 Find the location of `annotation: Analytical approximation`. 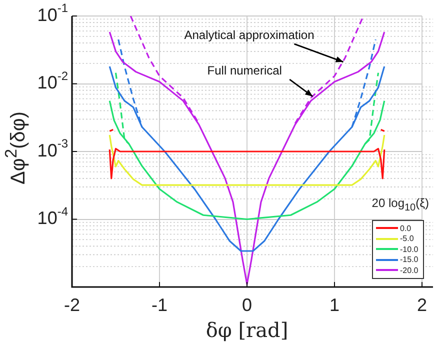

annotation: Analytical approximation is located at coordinates (249, 35).